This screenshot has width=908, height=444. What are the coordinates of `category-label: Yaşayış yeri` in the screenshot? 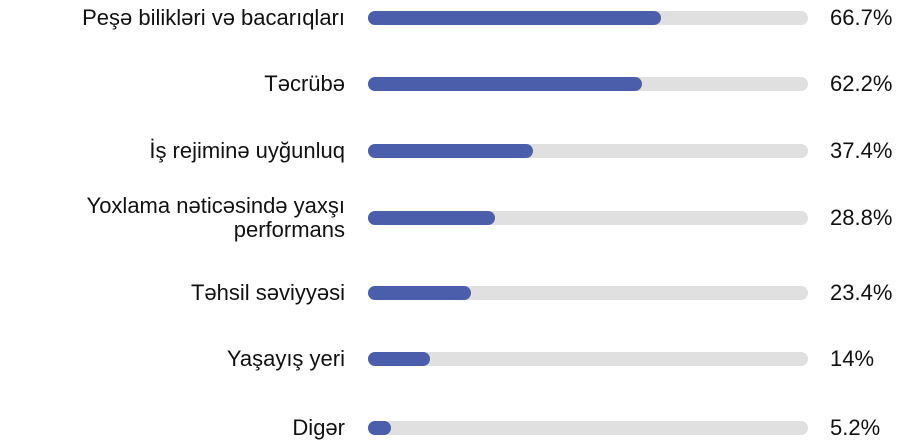 It's located at (285, 358).